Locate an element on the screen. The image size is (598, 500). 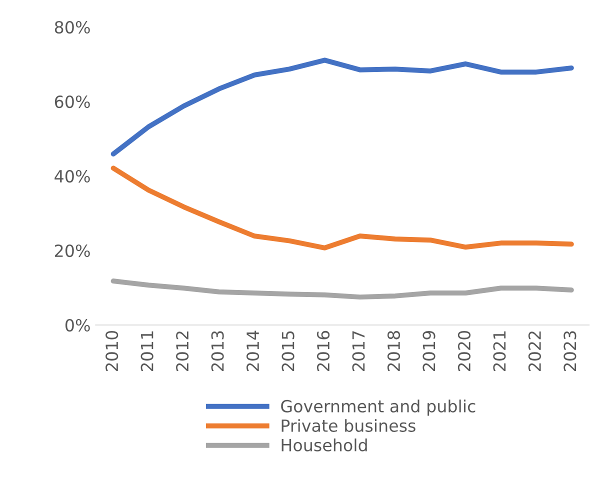
x-tick-label: 2017 is located at coordinates (358, 351).